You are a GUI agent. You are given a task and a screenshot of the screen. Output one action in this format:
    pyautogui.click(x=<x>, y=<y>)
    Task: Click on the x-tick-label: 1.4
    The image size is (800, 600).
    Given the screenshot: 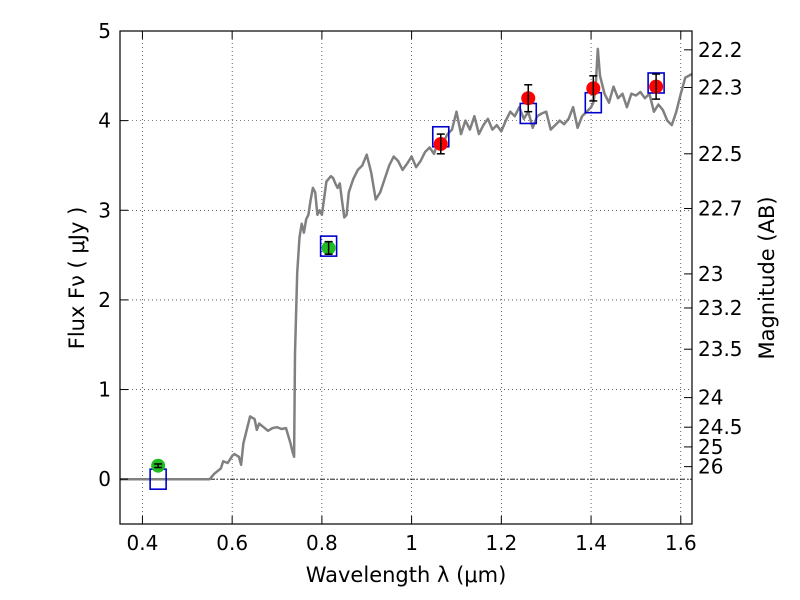 What is the action you would take?
    pyautogui.click(x=591, y=543)
    